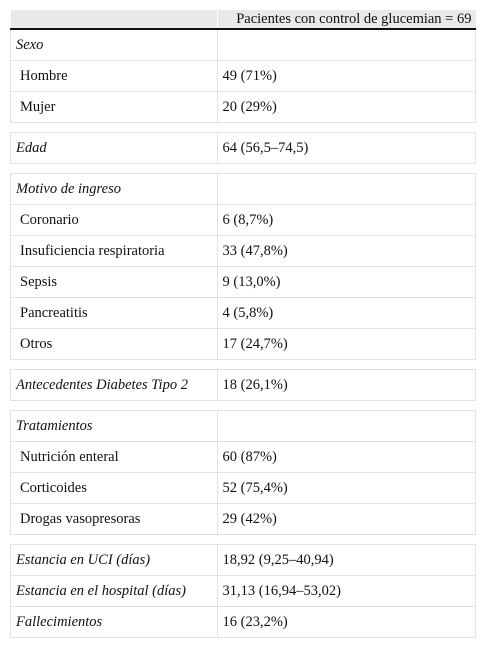  Describe the element at coordinates (346, 148) in the screenshot. I see `value-cell: 64 (56,5–74,5)` at that location.